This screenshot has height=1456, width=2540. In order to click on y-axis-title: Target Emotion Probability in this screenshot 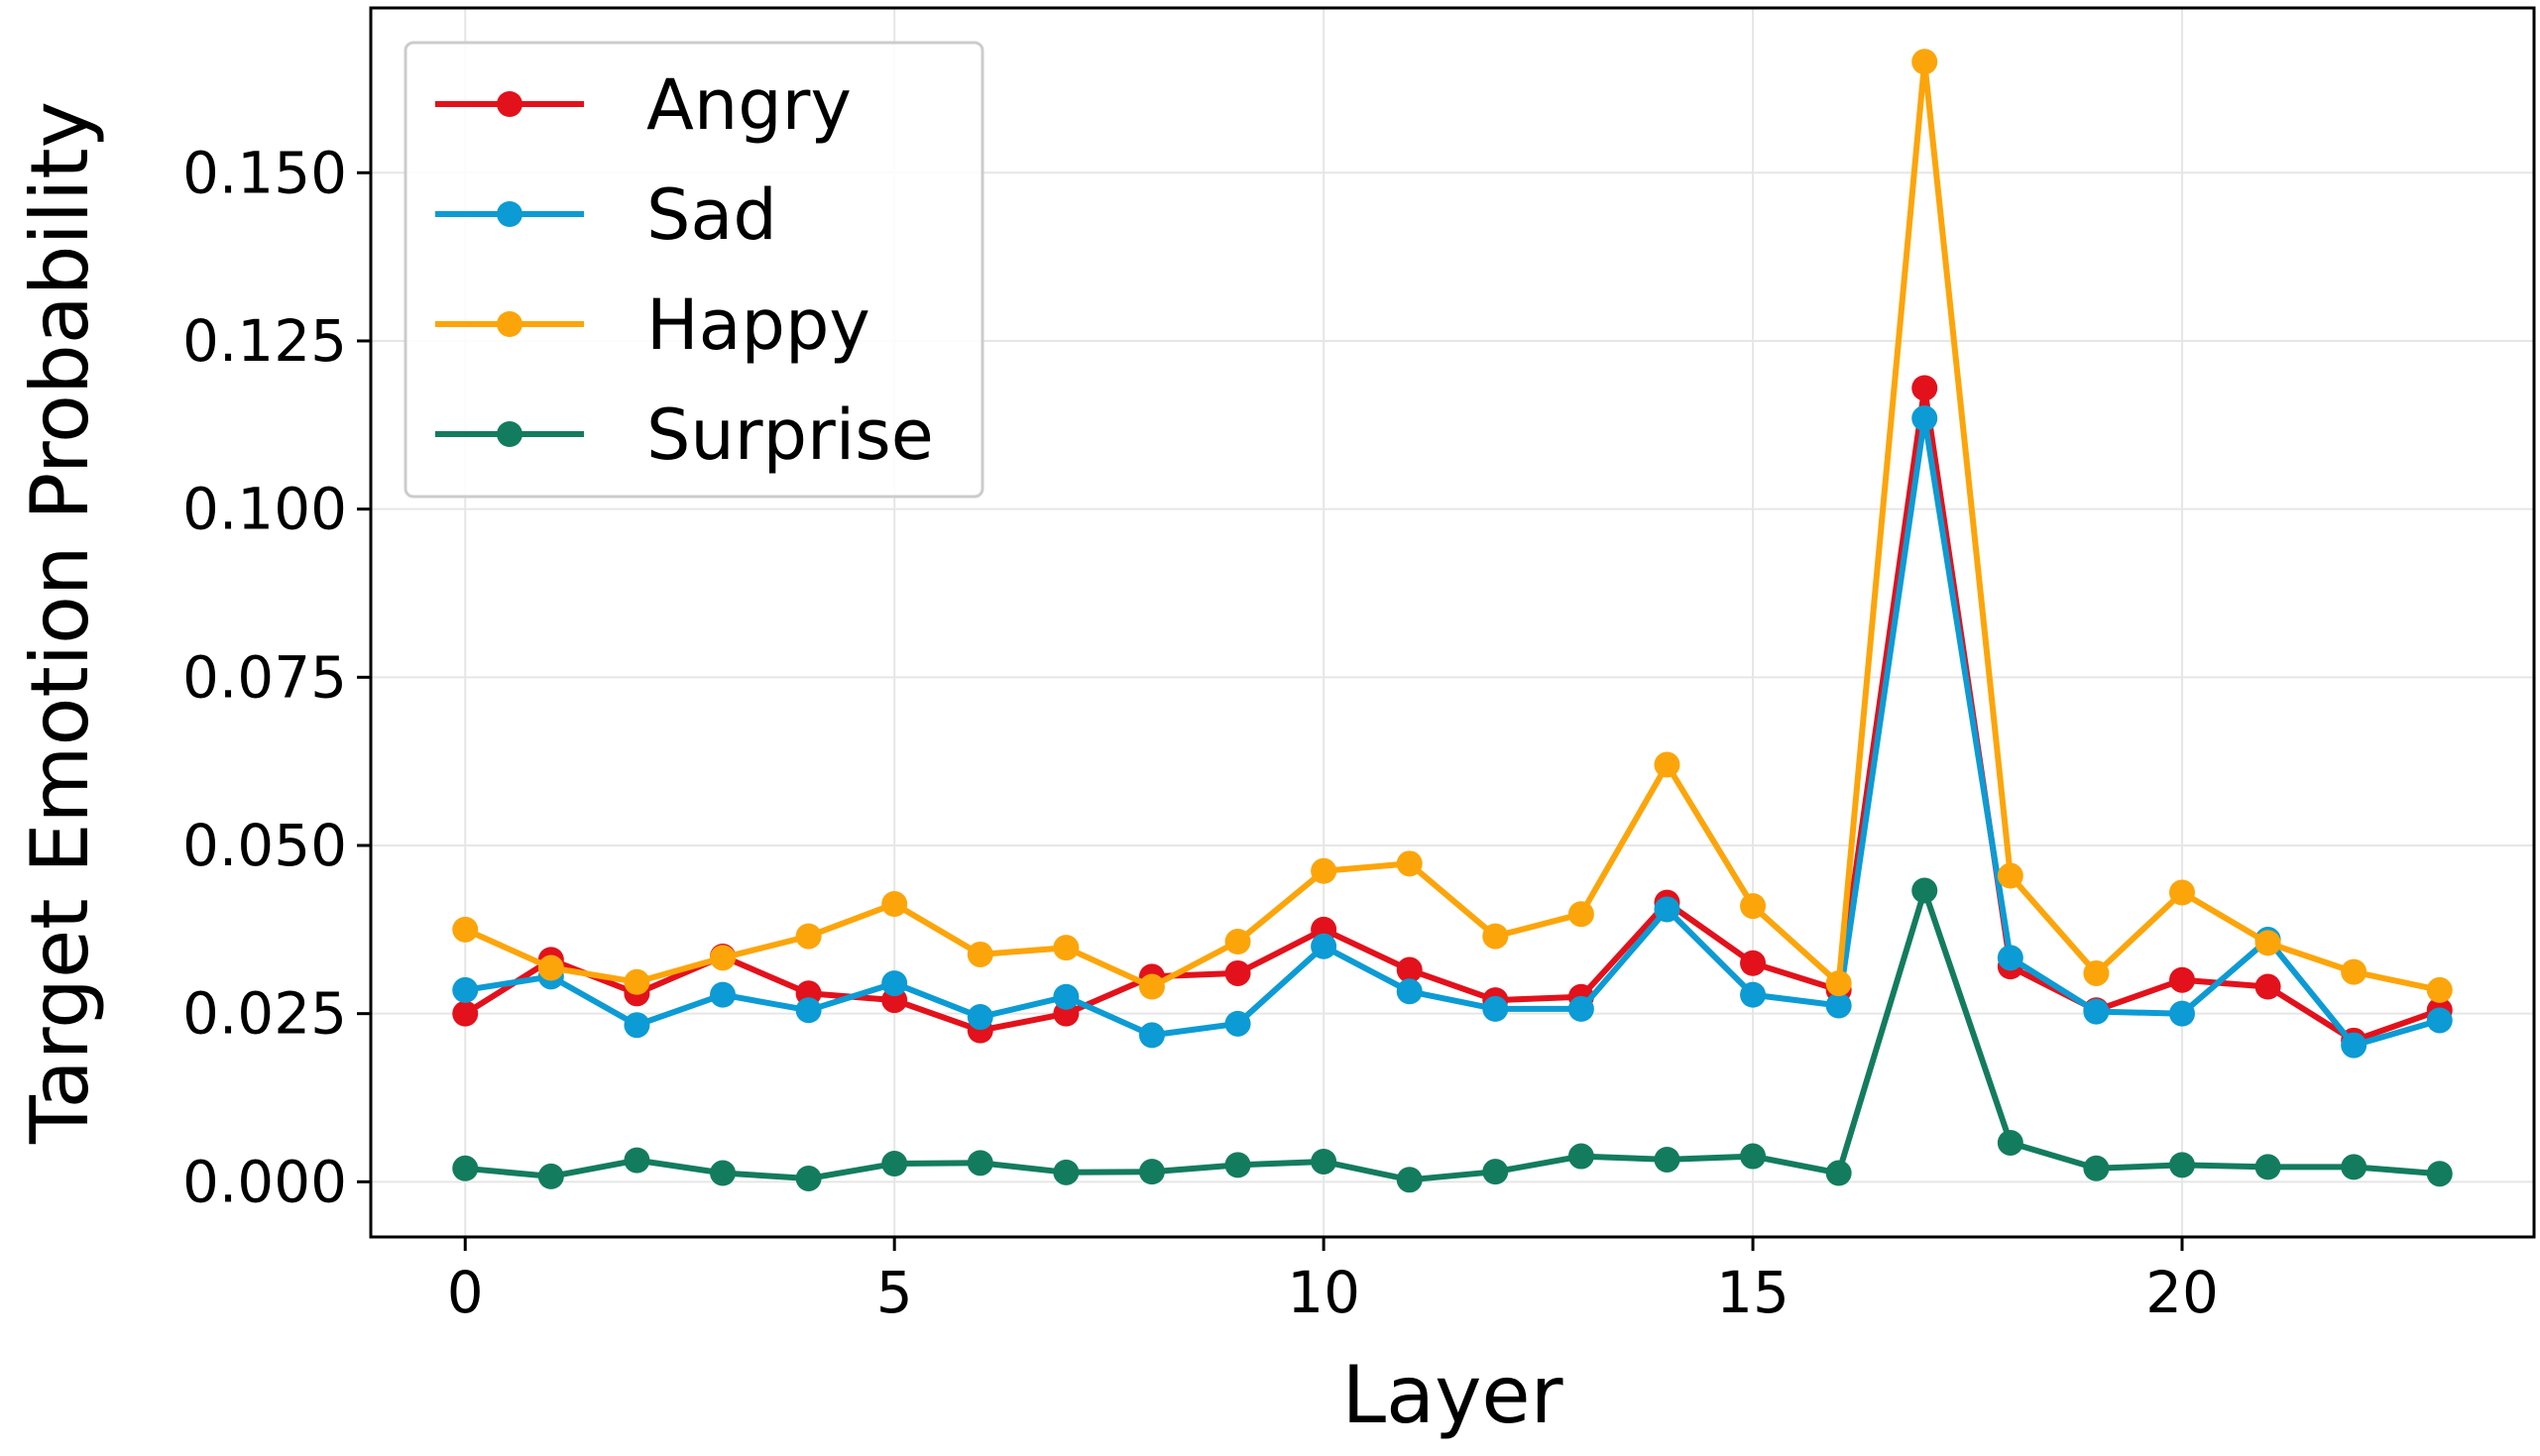, I will do `click(60, 623)`.